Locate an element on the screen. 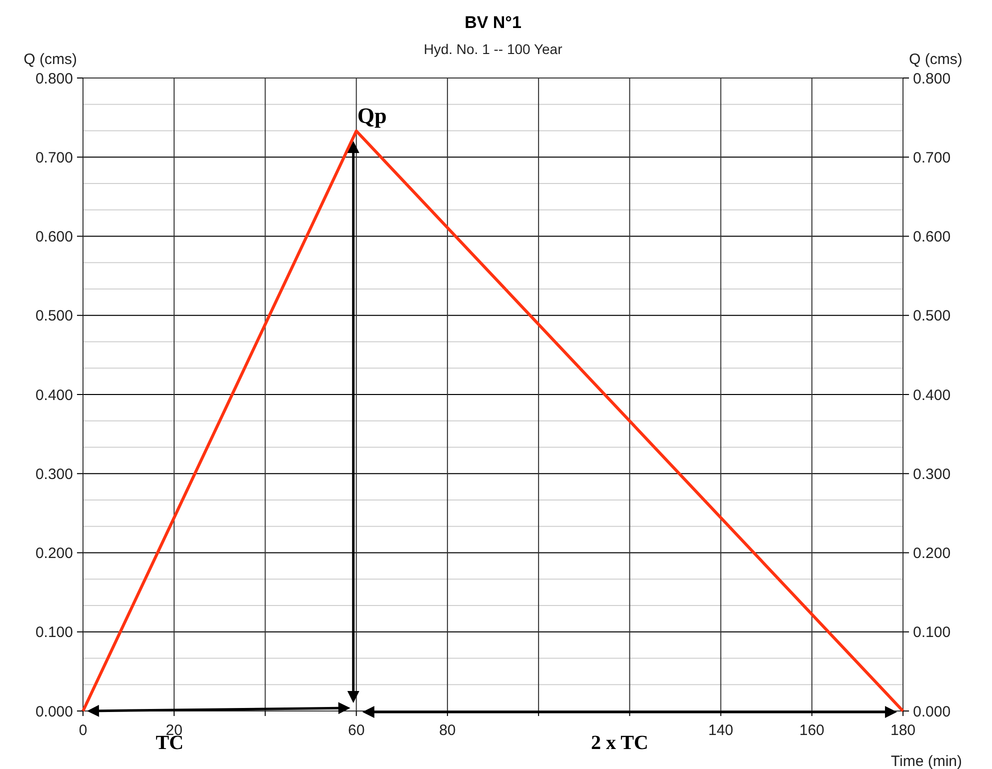  y-tick-label: 0.500 is located at coordinates (54, 316).